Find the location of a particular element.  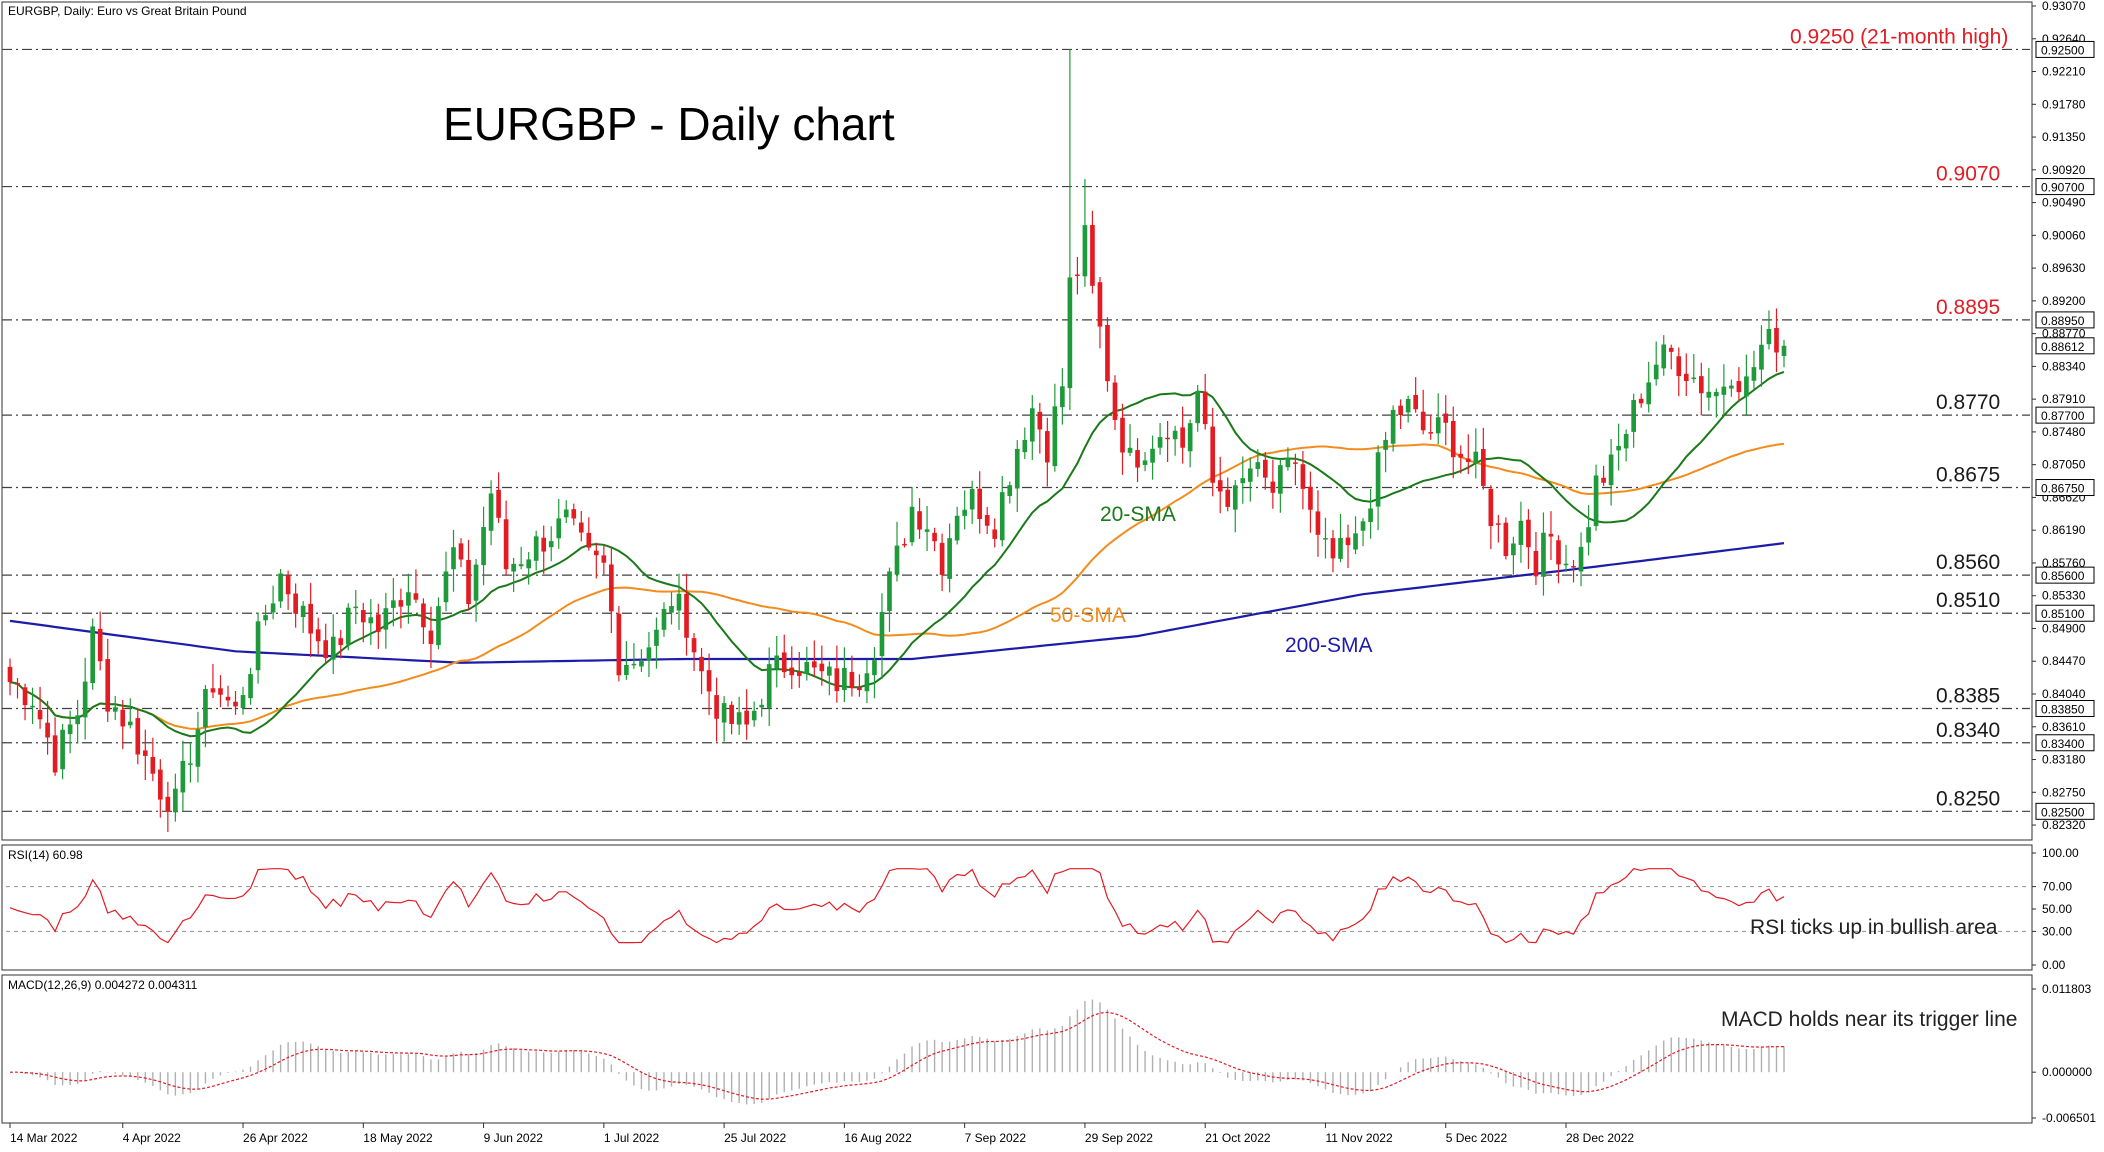

macd-signal-line is located at coordinates (897, 1055).